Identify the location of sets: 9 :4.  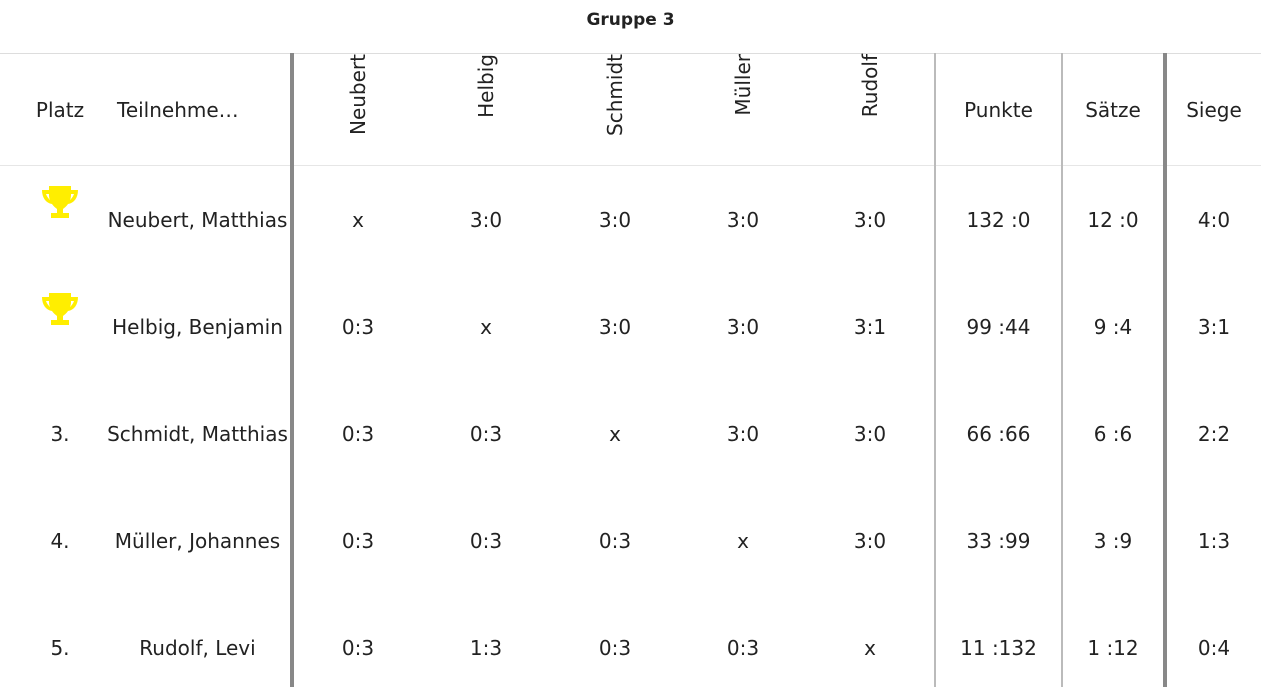
(1113, 326).